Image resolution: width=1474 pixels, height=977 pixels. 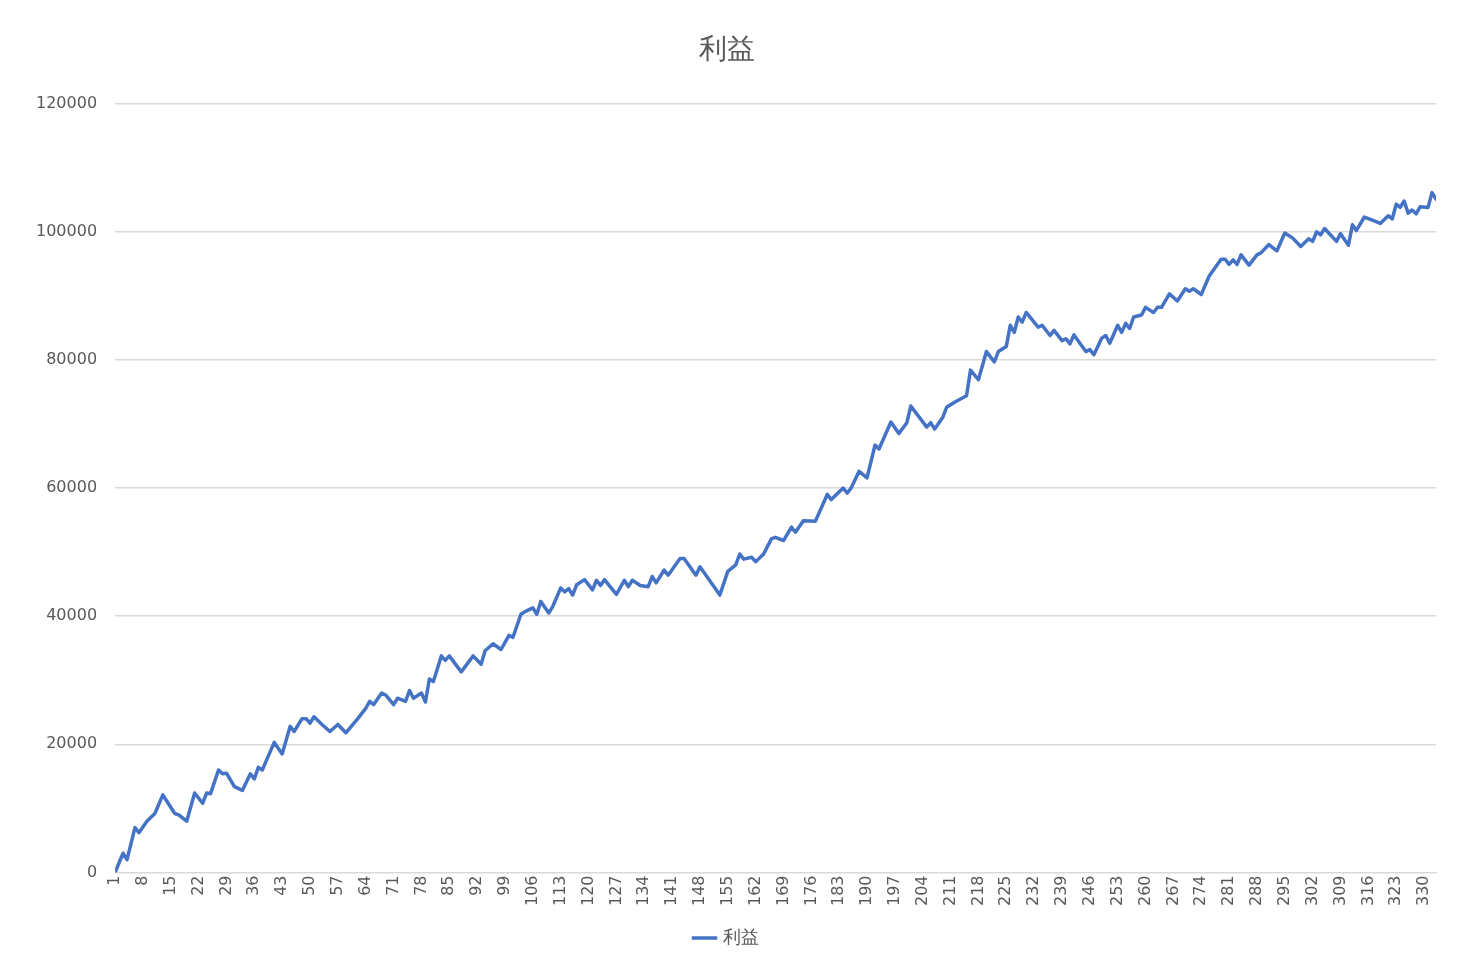 I want to click on x-tick-label: 169, so click(x=782, y=891).